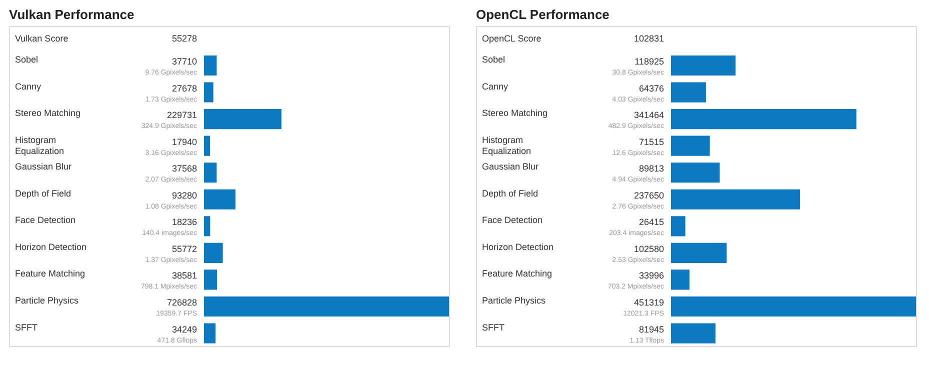 Image resolution: width=929 pixels, height=376 pixels. Describe the element at coordinates (649, 61) in the screenshot. I see `data-label: 118925` at that location.